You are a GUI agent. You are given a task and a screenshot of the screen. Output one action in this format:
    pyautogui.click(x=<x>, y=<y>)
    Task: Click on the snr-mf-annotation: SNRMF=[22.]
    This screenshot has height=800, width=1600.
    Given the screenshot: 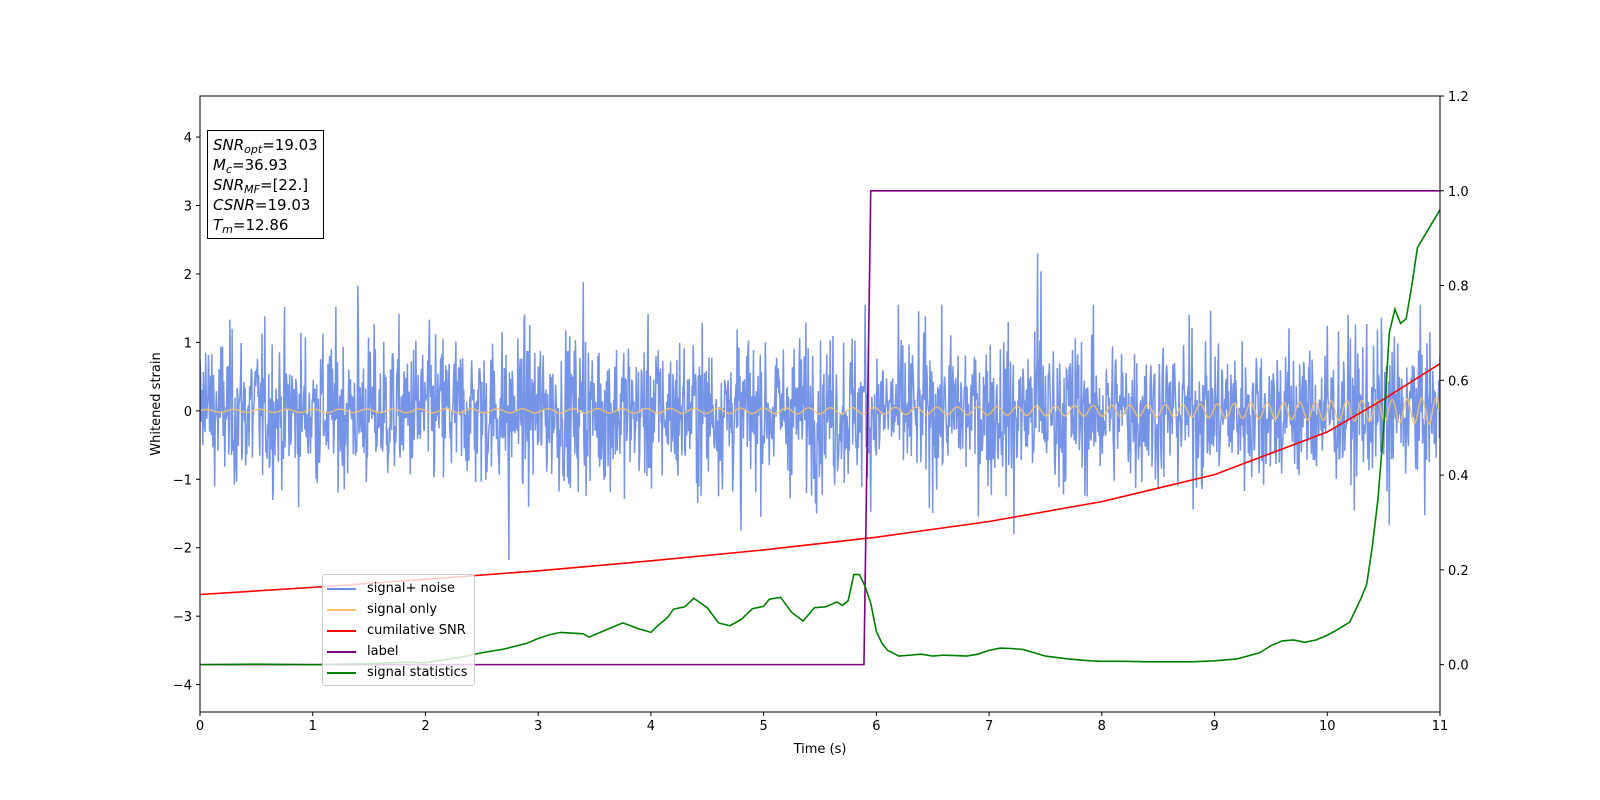 What is the action you would take?
    pyautogui.click(x=261, y=186)
    